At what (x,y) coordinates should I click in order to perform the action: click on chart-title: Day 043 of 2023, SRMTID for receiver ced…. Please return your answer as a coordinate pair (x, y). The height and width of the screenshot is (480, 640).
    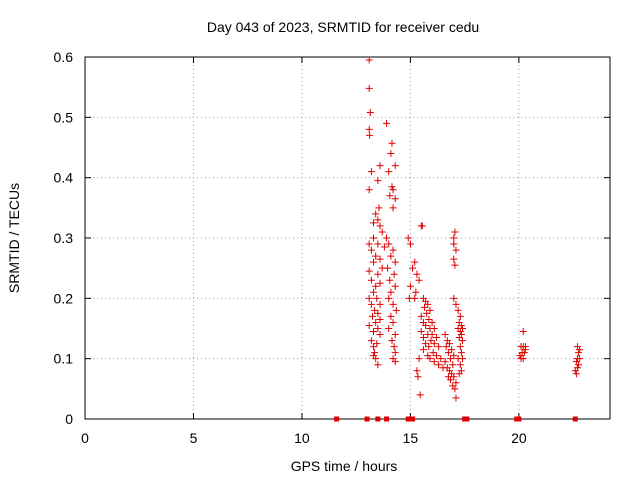
    Looking at the image, I should click on (343, 27).